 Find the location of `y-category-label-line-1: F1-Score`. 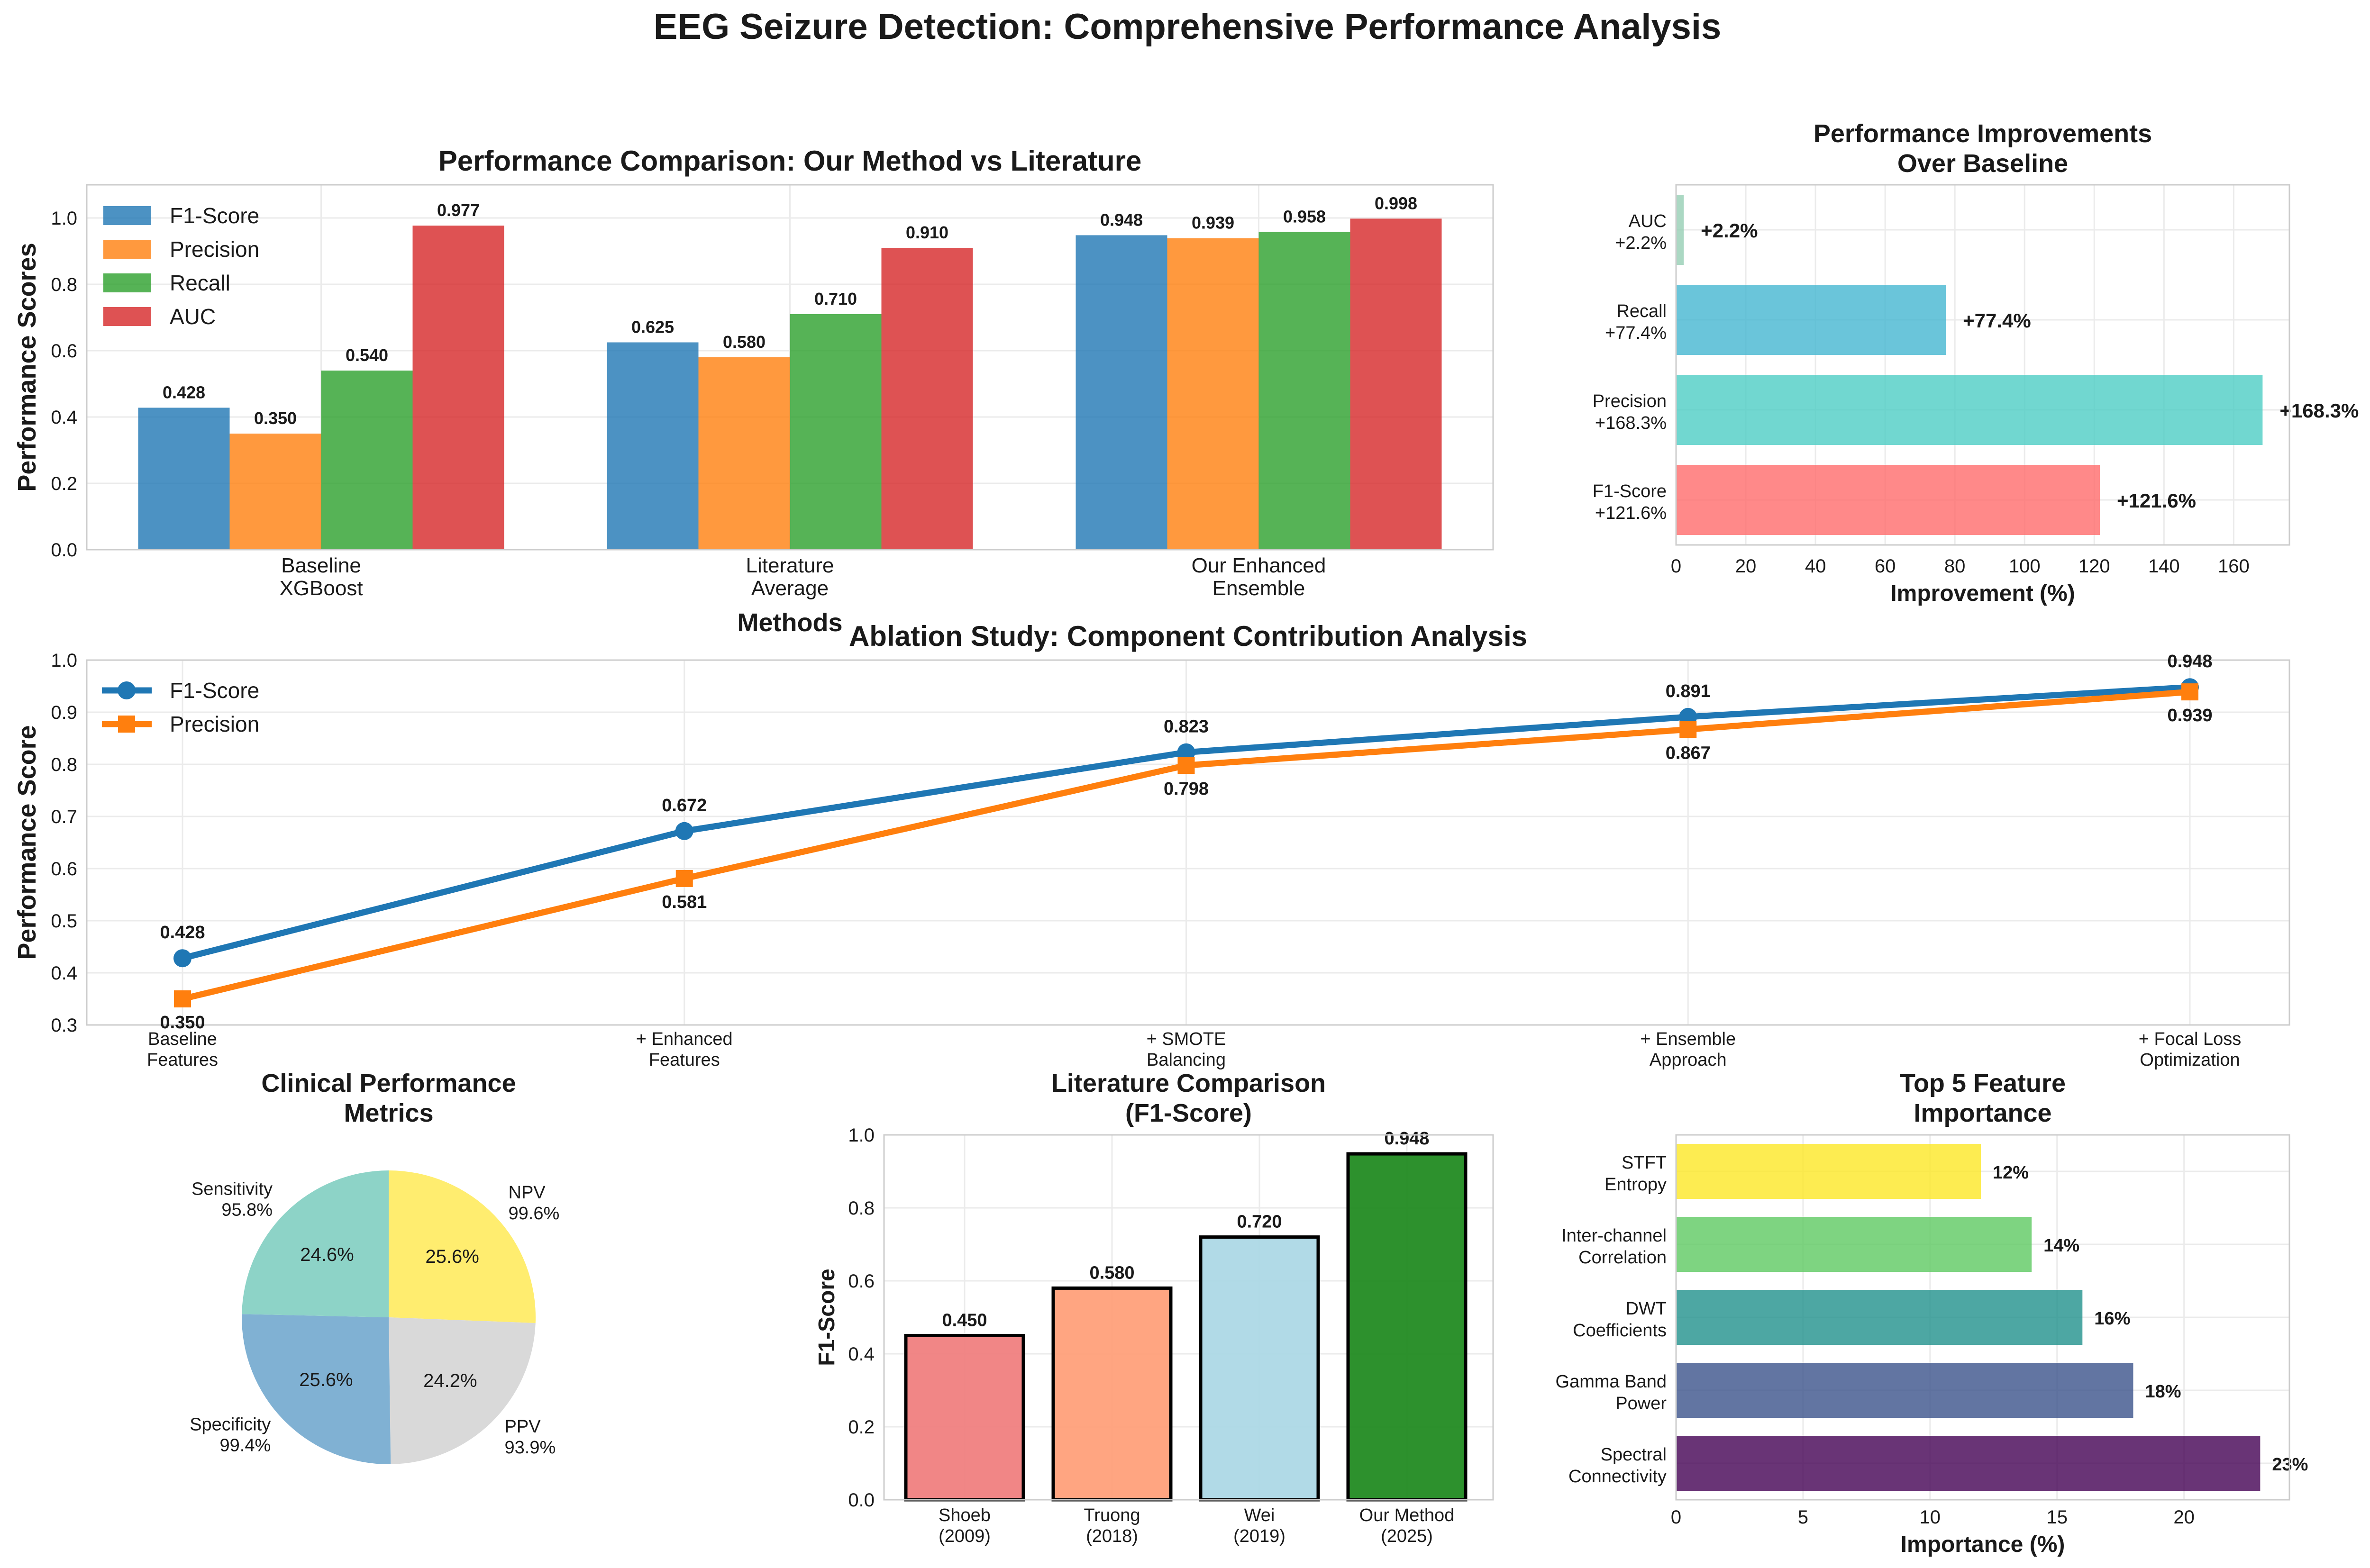

y-category-label-line-1: F1-Score is located at coordinates (1630, 491).